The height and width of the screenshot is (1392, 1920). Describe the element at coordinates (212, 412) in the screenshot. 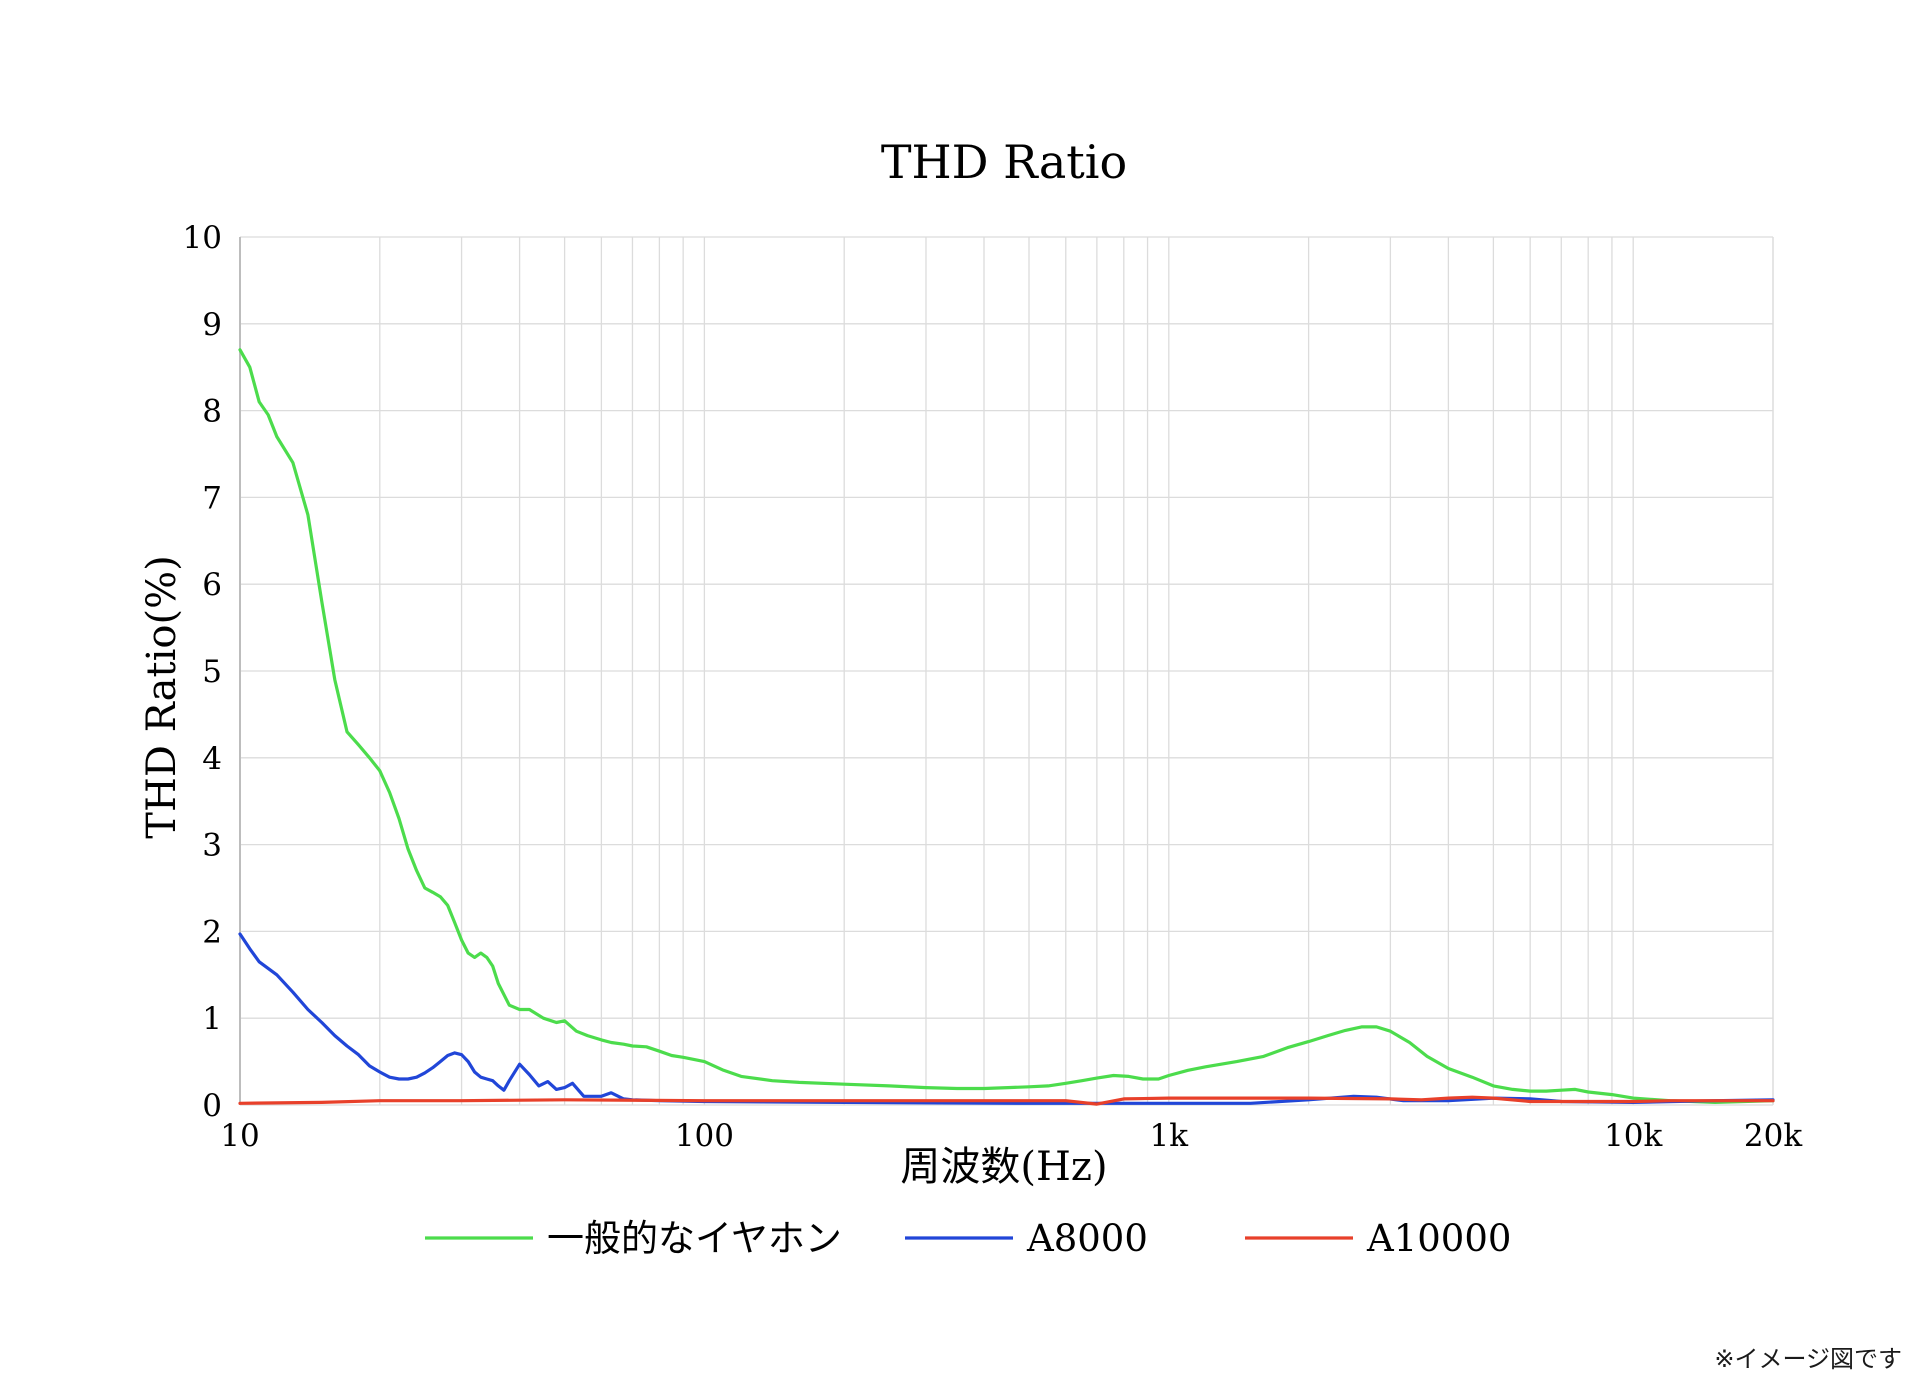

I see `y-tick-label: 8` at that location.